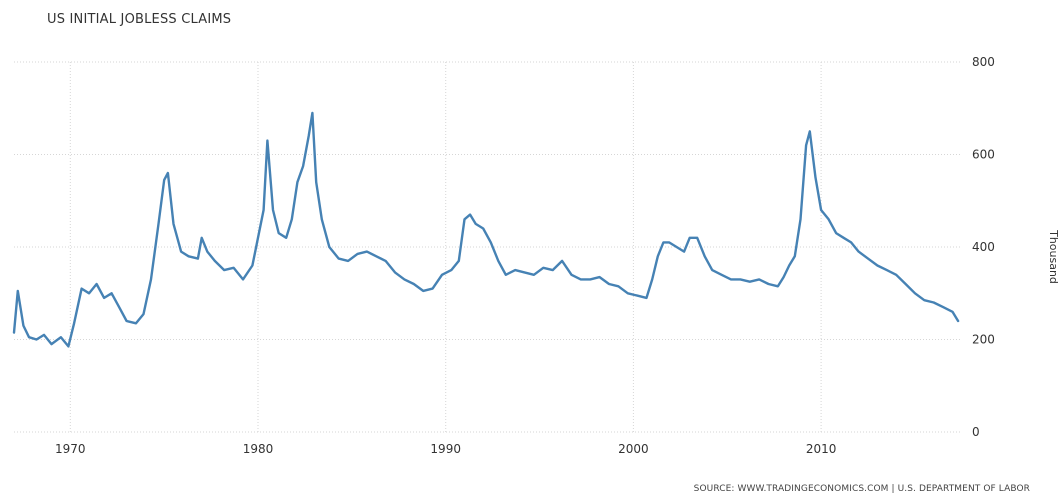 Image resolution: width=1063 pixels, height=500 pixels. What do you see at coordinates (633, 449) in the screenshot?
I see `x-tick-label: 2000` at bounding box center [633, 449].